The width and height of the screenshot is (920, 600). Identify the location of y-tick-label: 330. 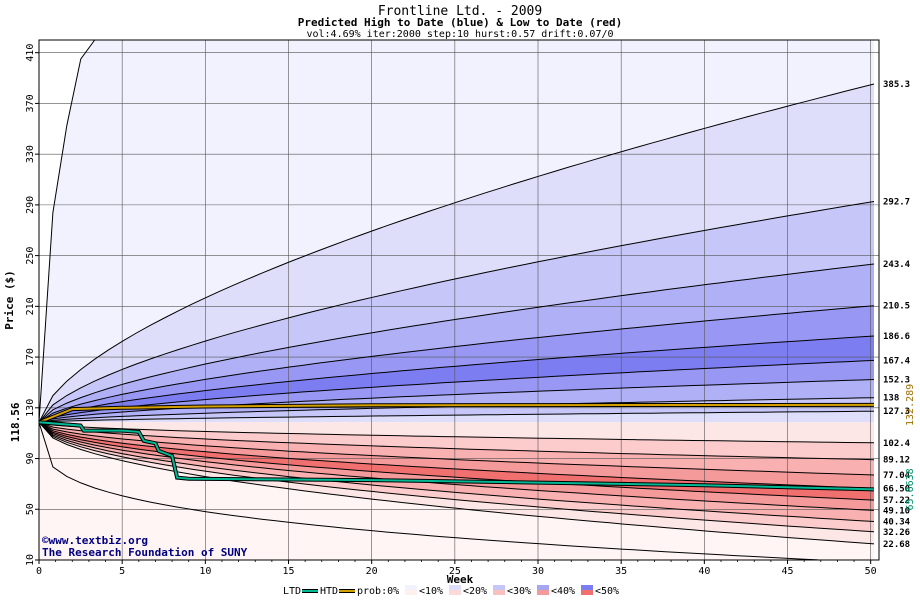
(30, 154).